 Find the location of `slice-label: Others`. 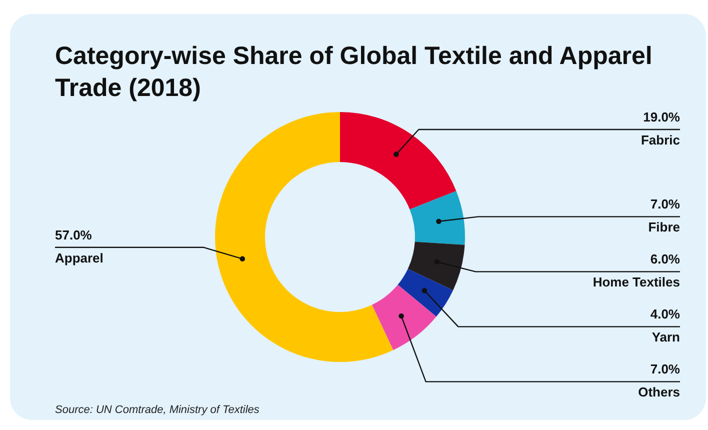

slice-label: Others is located at coordinates (659, 392).